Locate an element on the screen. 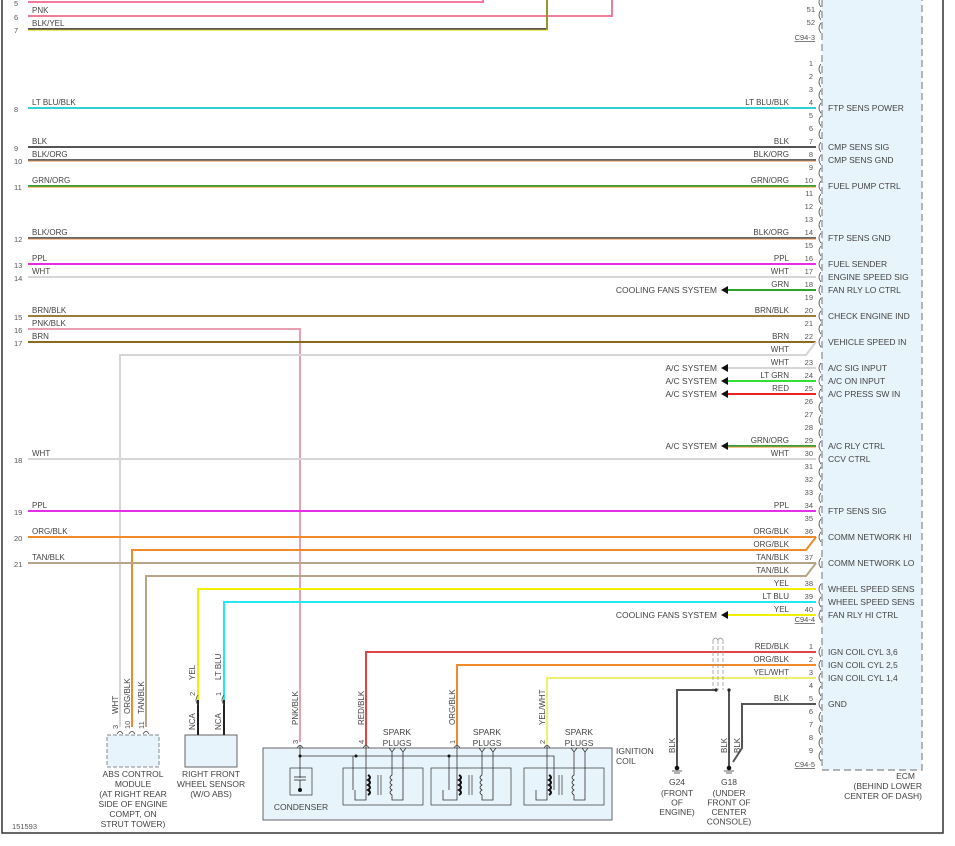 Image resolution: width=955 pixels, height=846 pixels. wheel-sensor-label: (W/O ABS) is located at coordinates (211, 794).